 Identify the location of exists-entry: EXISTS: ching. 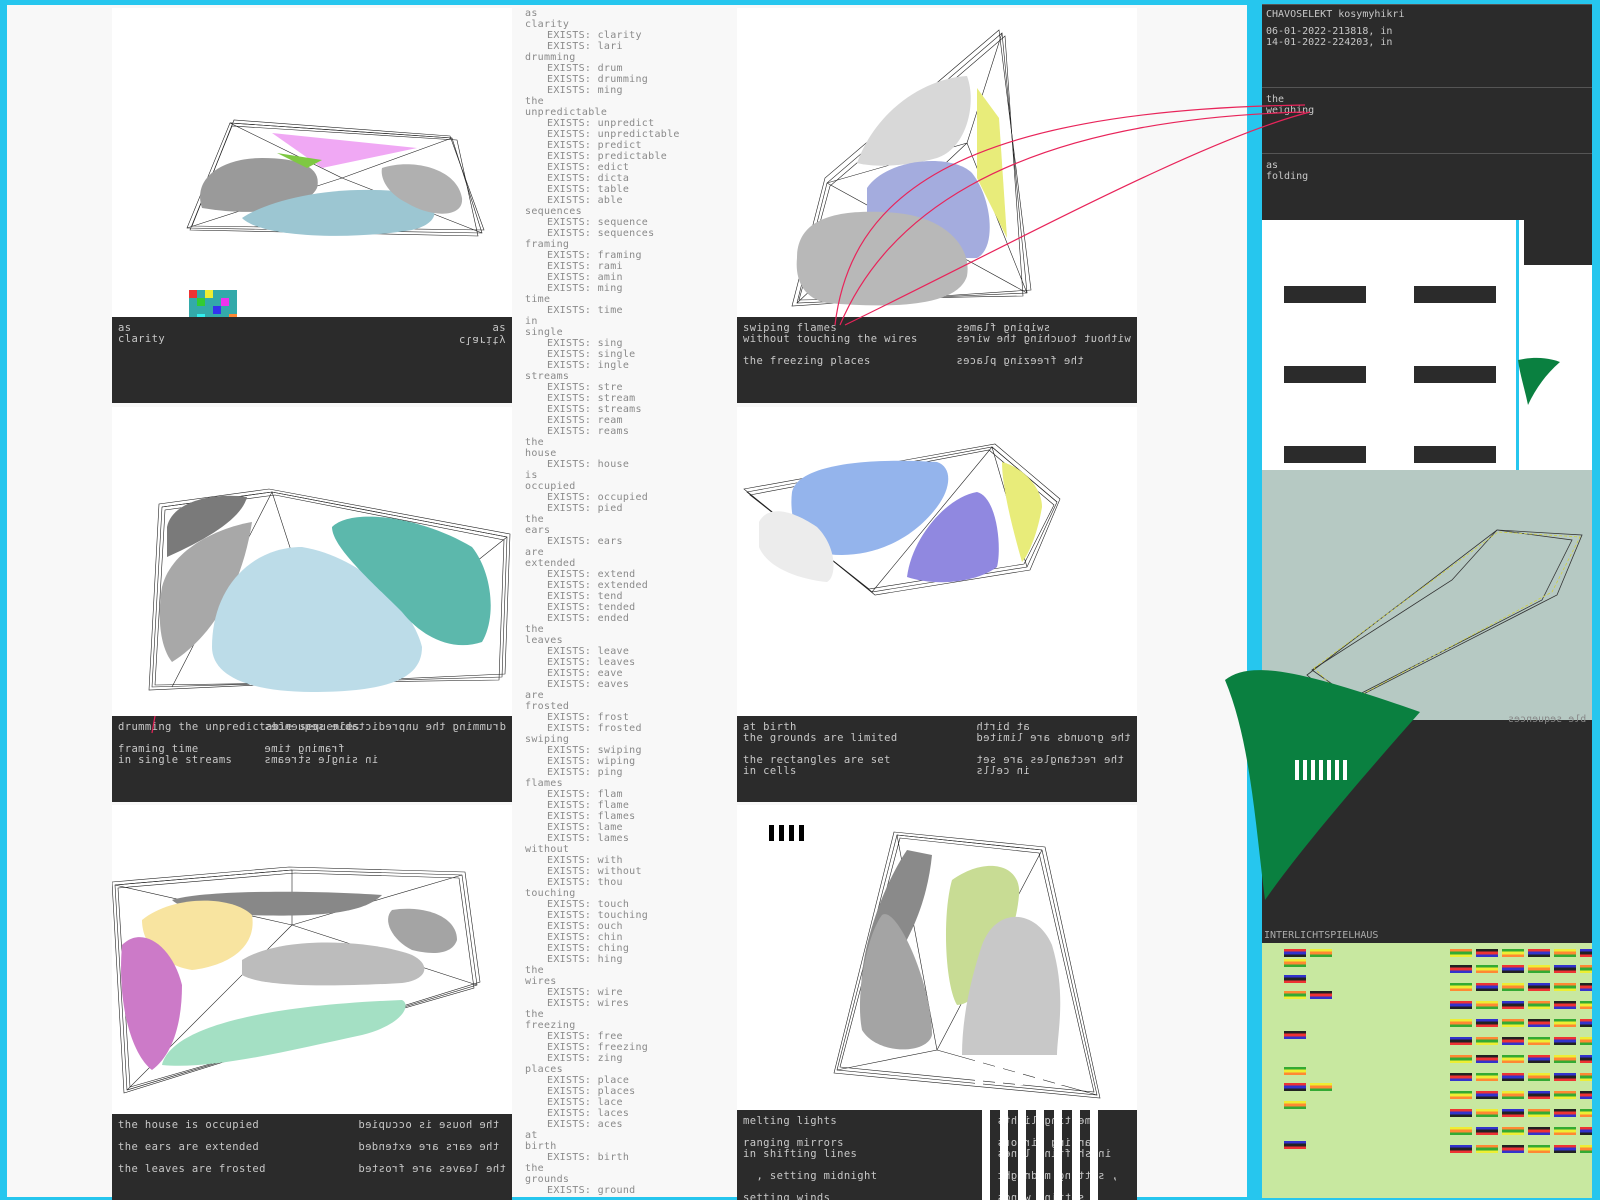
(588, 948).